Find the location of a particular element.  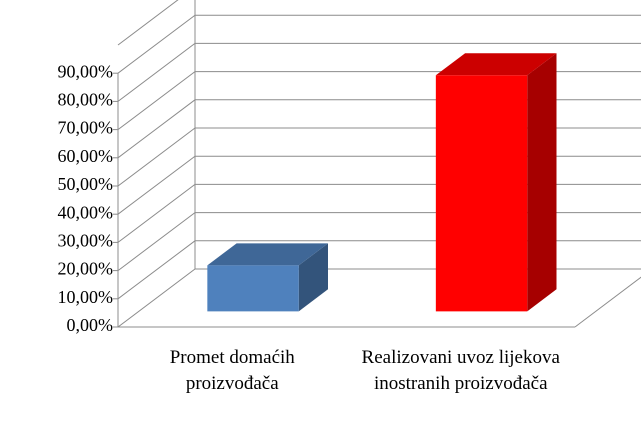

y-tick-label: 90,00% is located at coordinates (86, 71).